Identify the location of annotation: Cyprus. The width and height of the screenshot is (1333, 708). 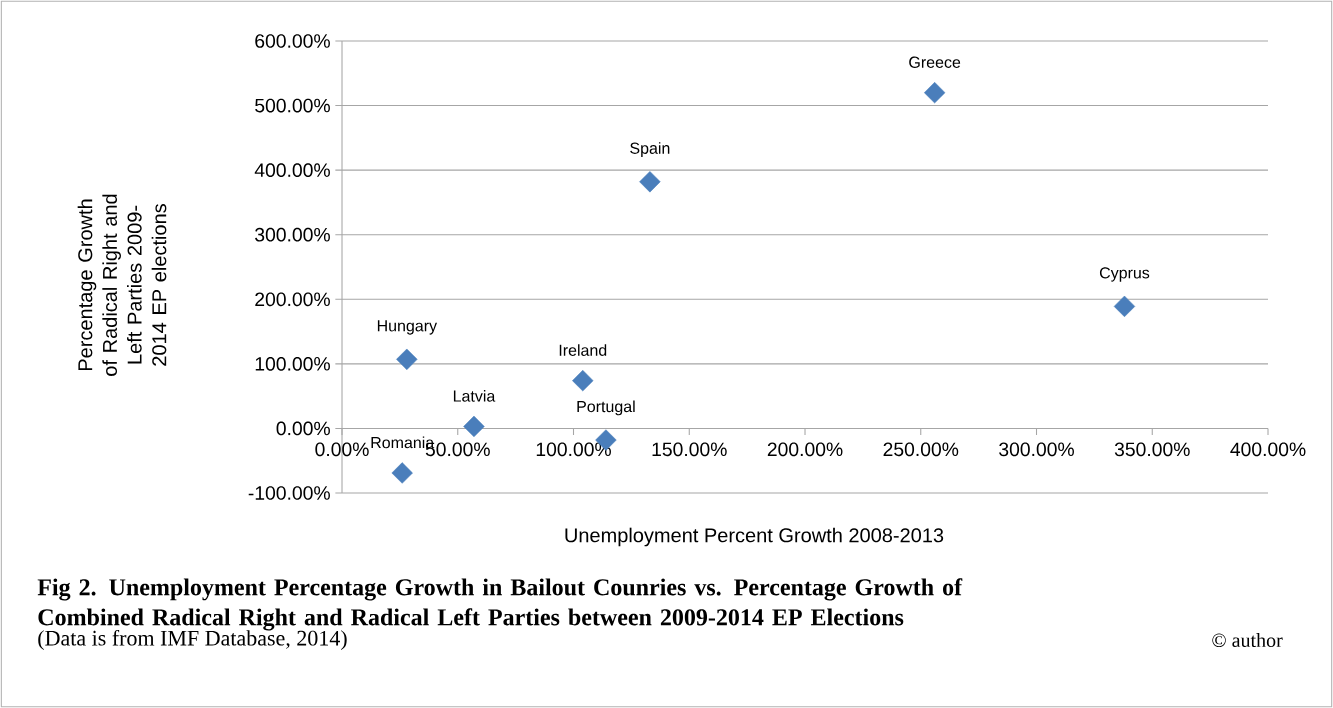
(1124, 274).